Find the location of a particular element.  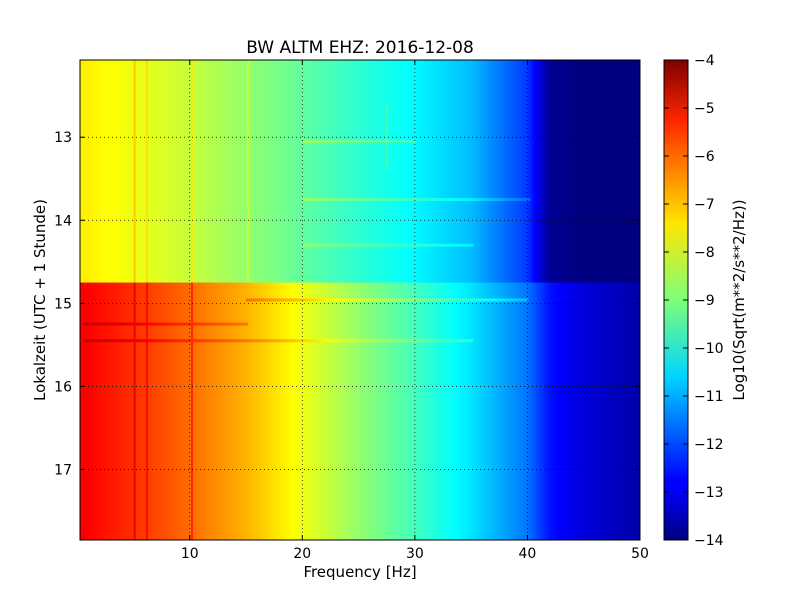

spectral-line is located at coordinates (134, 411).